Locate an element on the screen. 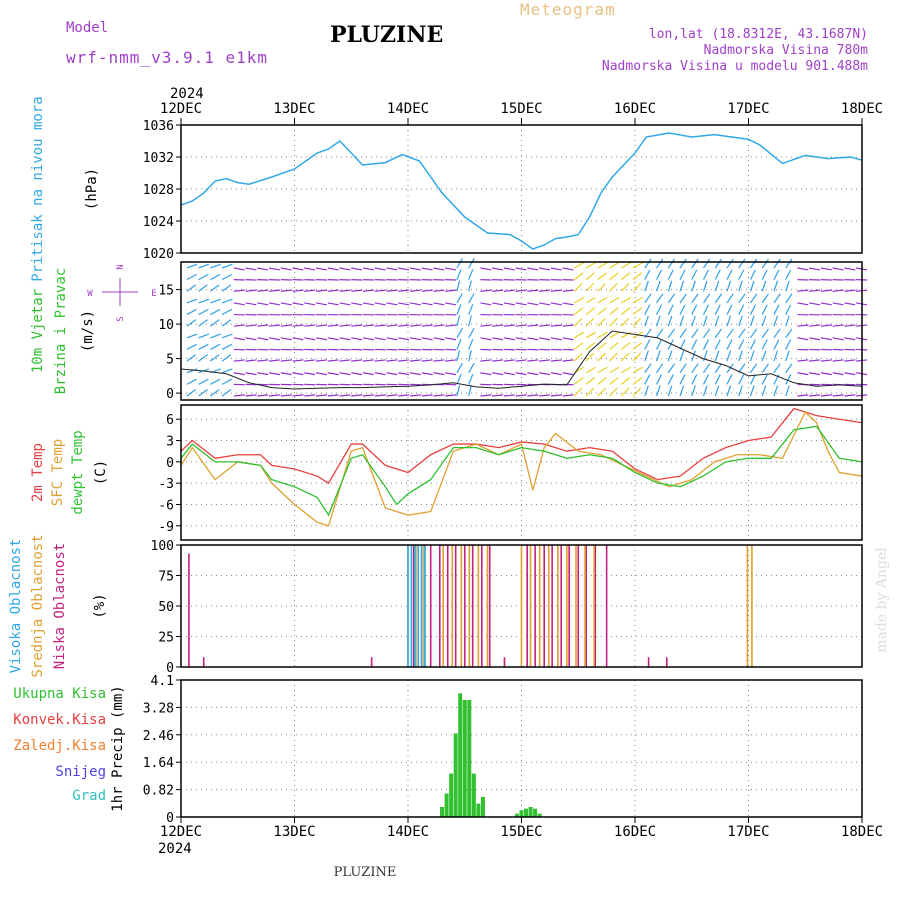 The height and width of the screenshot is (900, 900). y-tick-label: 1036 is located at coordinates (158, 126).